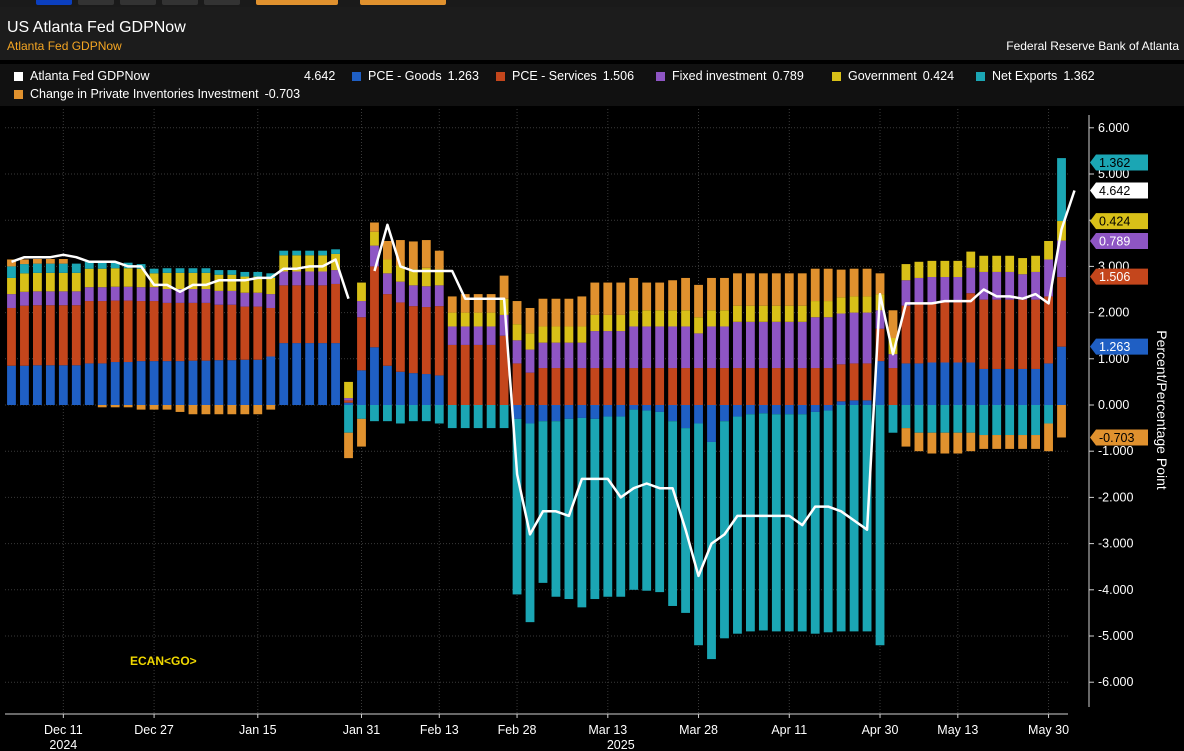 This screenshot has width=1184, height=751. I want to click on x-tick-label: May 13, so click(957, 730).